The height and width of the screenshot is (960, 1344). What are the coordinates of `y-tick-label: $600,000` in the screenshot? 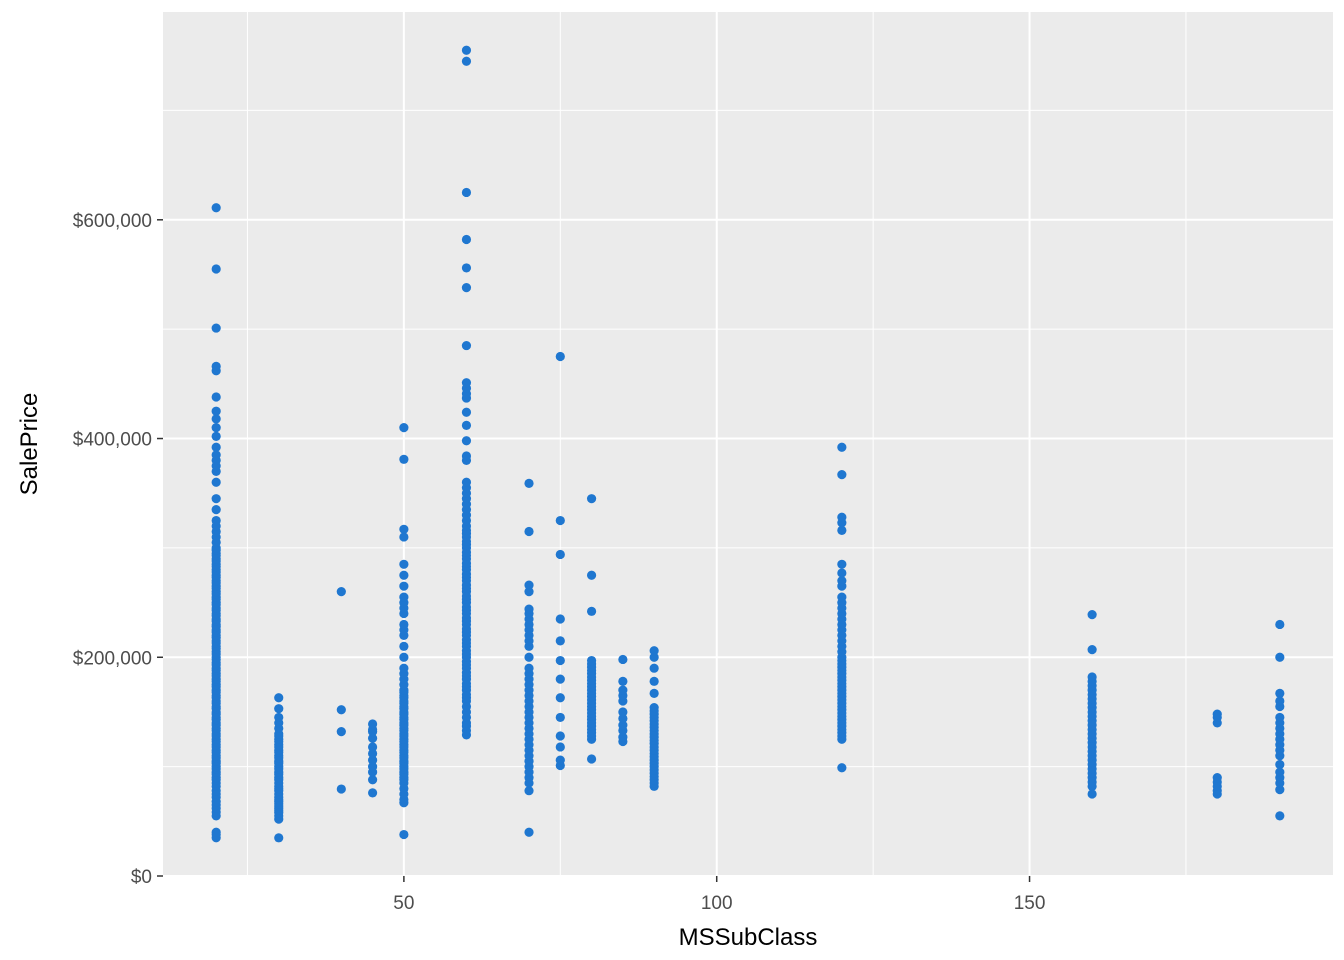 It's located at (112, 221).